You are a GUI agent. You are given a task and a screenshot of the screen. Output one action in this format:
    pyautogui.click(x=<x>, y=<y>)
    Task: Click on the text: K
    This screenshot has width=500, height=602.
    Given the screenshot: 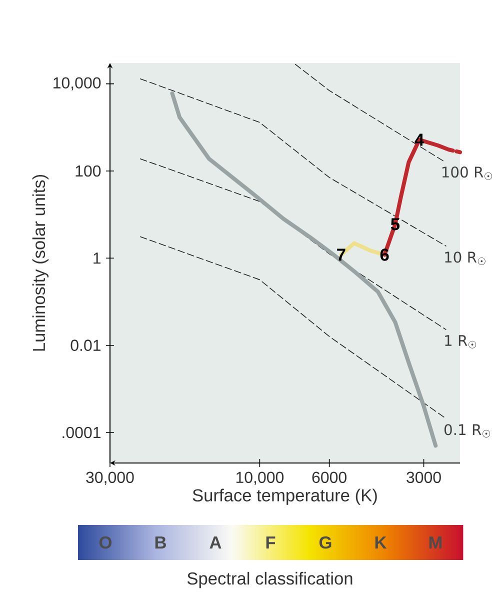 What is the action you would take?
    pyautogui.click(x=381, y=542)
    